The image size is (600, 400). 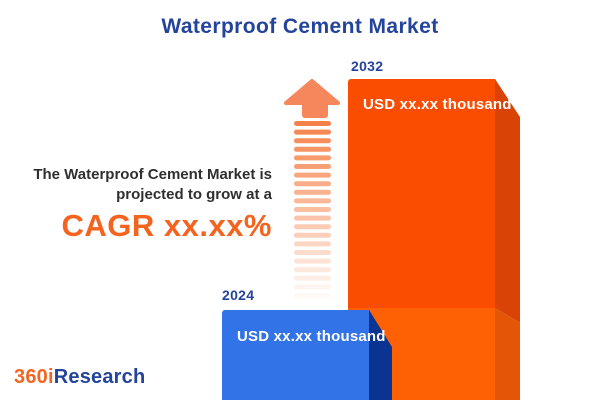 What do you see at coordinates (152, 174) in the screenshot?
I see `growth-statement-line1: The Waterproof Cement Market is` at bounding box center [152, 174].